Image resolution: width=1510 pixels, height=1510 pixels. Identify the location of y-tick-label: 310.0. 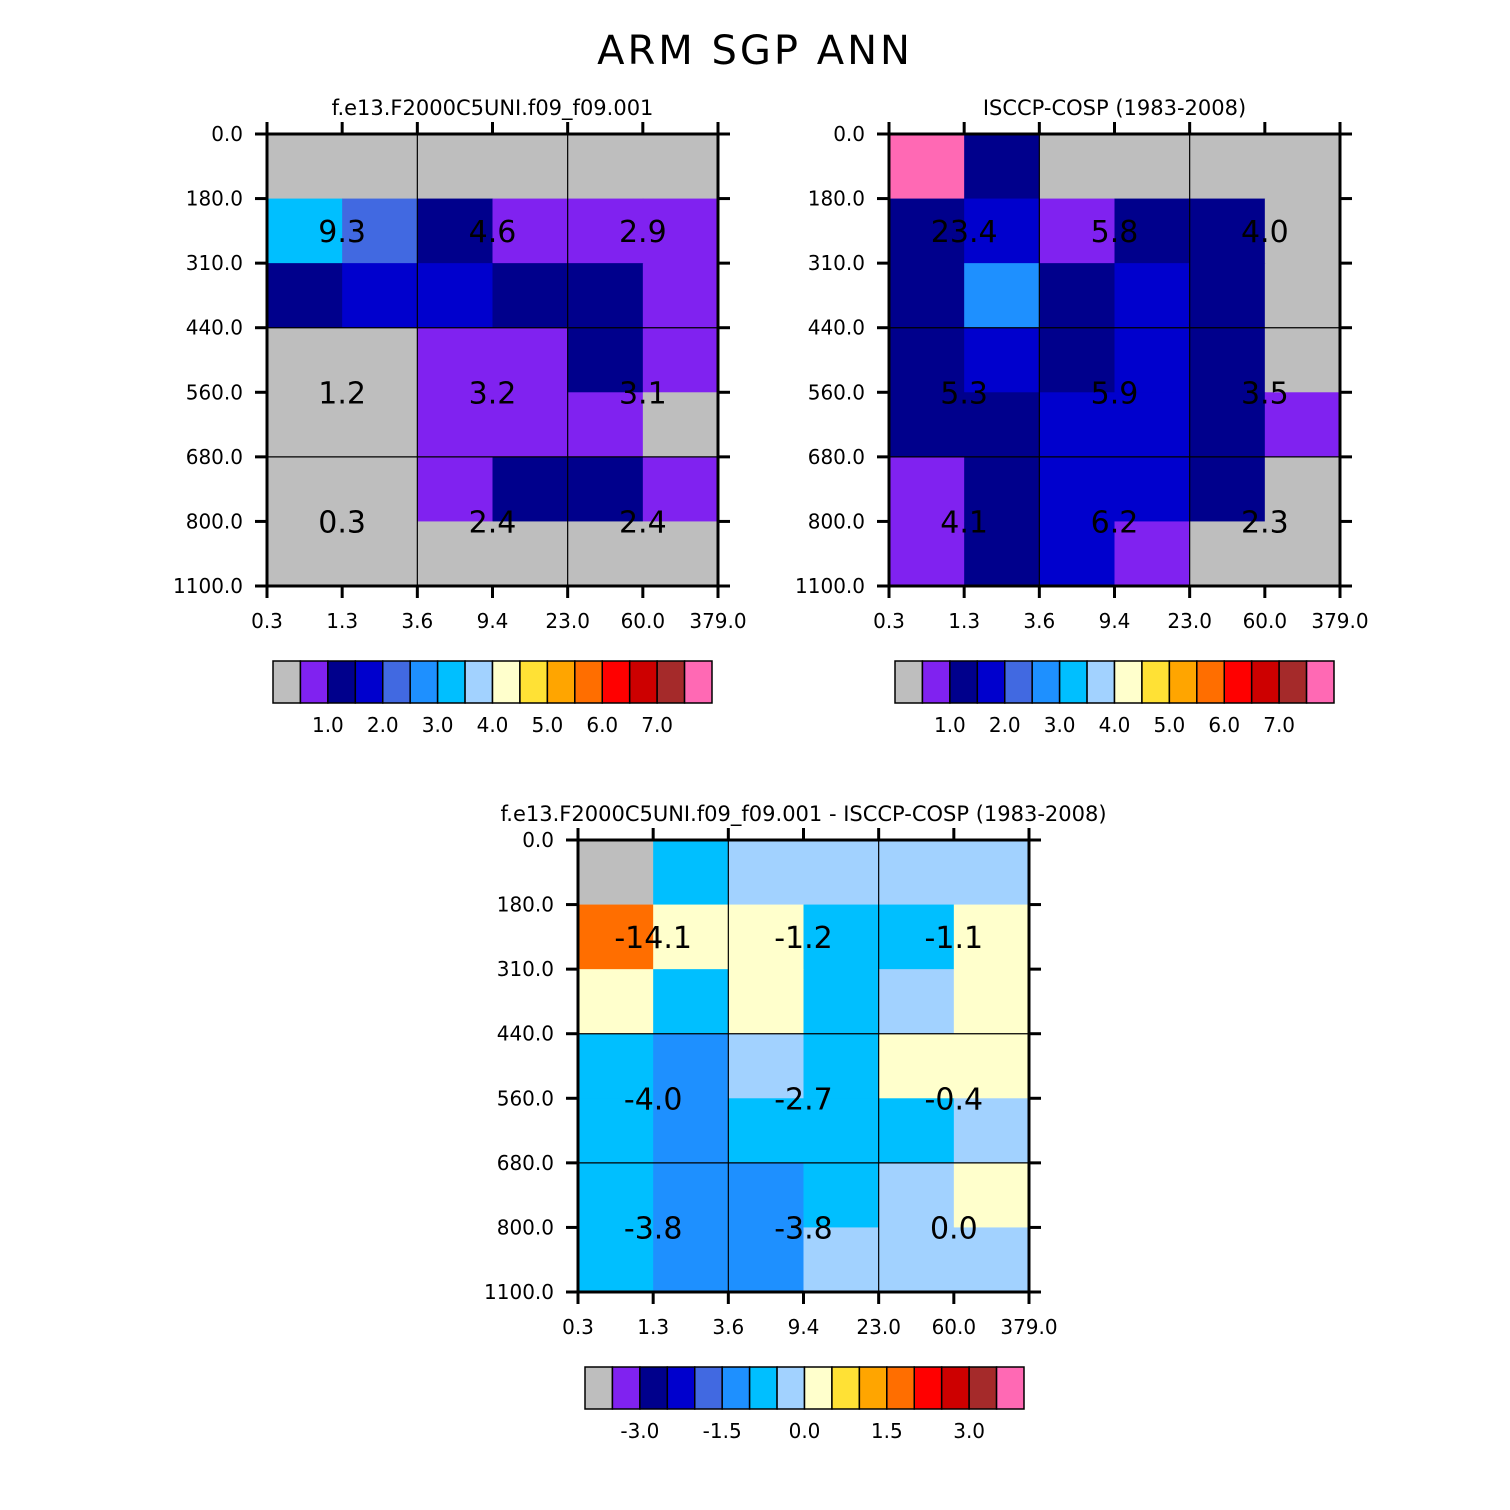
(525, 969).